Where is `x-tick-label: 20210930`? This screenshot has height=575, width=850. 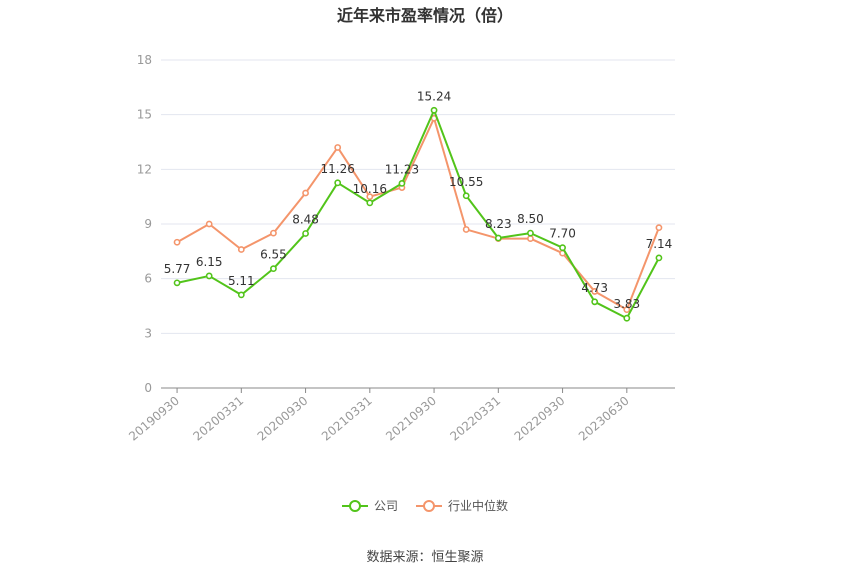
x-tick-label: 20210930 is located at coordinates (411, 419).